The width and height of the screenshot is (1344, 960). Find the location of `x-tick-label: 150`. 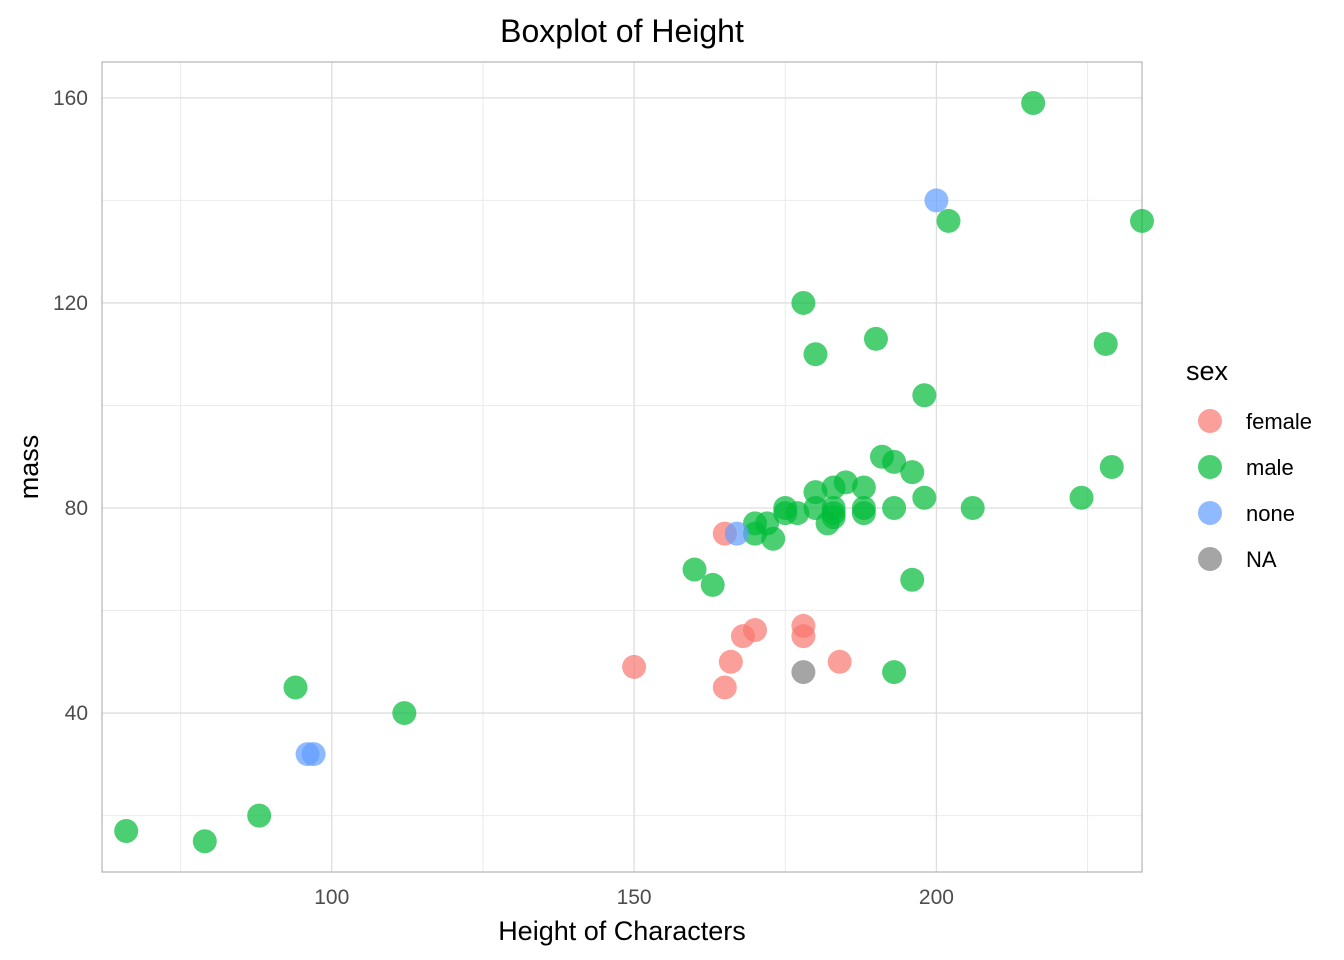

x-tick-label: 150 is located at coordinates (634, 897).